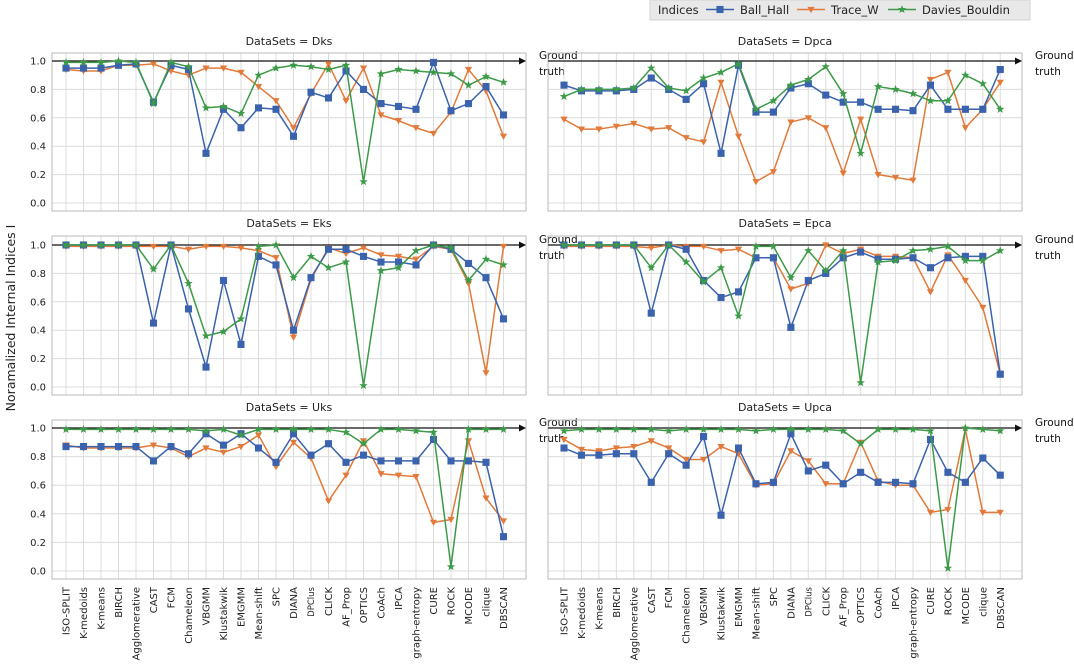 The image size is (1074, 664). Describe the element at coordinates (782, 474) in the screenshot. I see `series-ball-hall` at that location.